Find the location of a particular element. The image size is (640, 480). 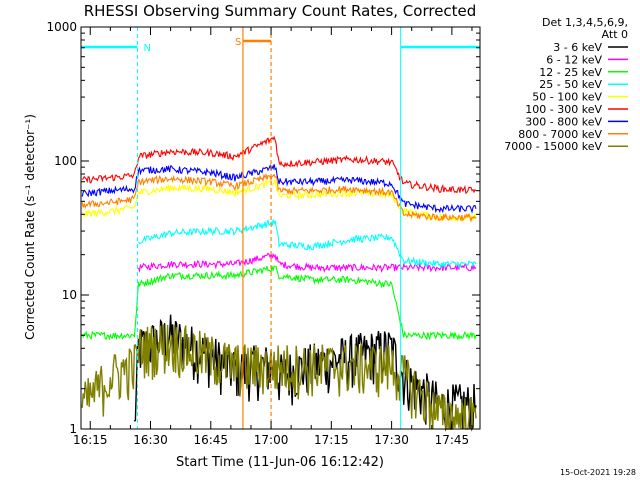

legend-label-3: 25 - 50 keV is located at coordinates (570, 84).